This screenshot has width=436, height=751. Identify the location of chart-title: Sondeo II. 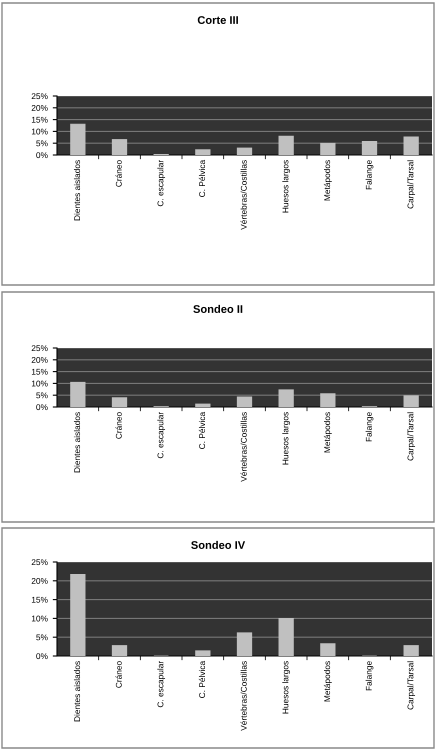
(217, 308).